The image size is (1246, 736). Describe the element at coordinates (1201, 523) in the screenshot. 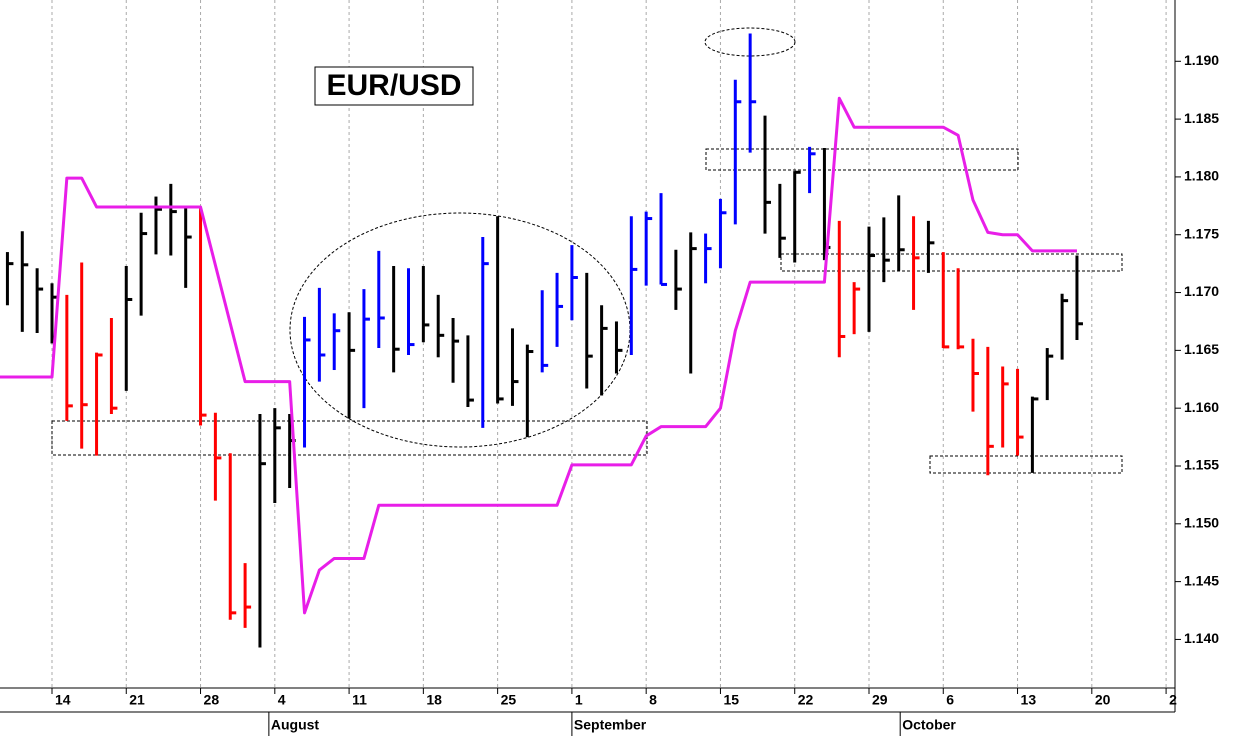

I see `y-tick-label: 1.150` at that location.